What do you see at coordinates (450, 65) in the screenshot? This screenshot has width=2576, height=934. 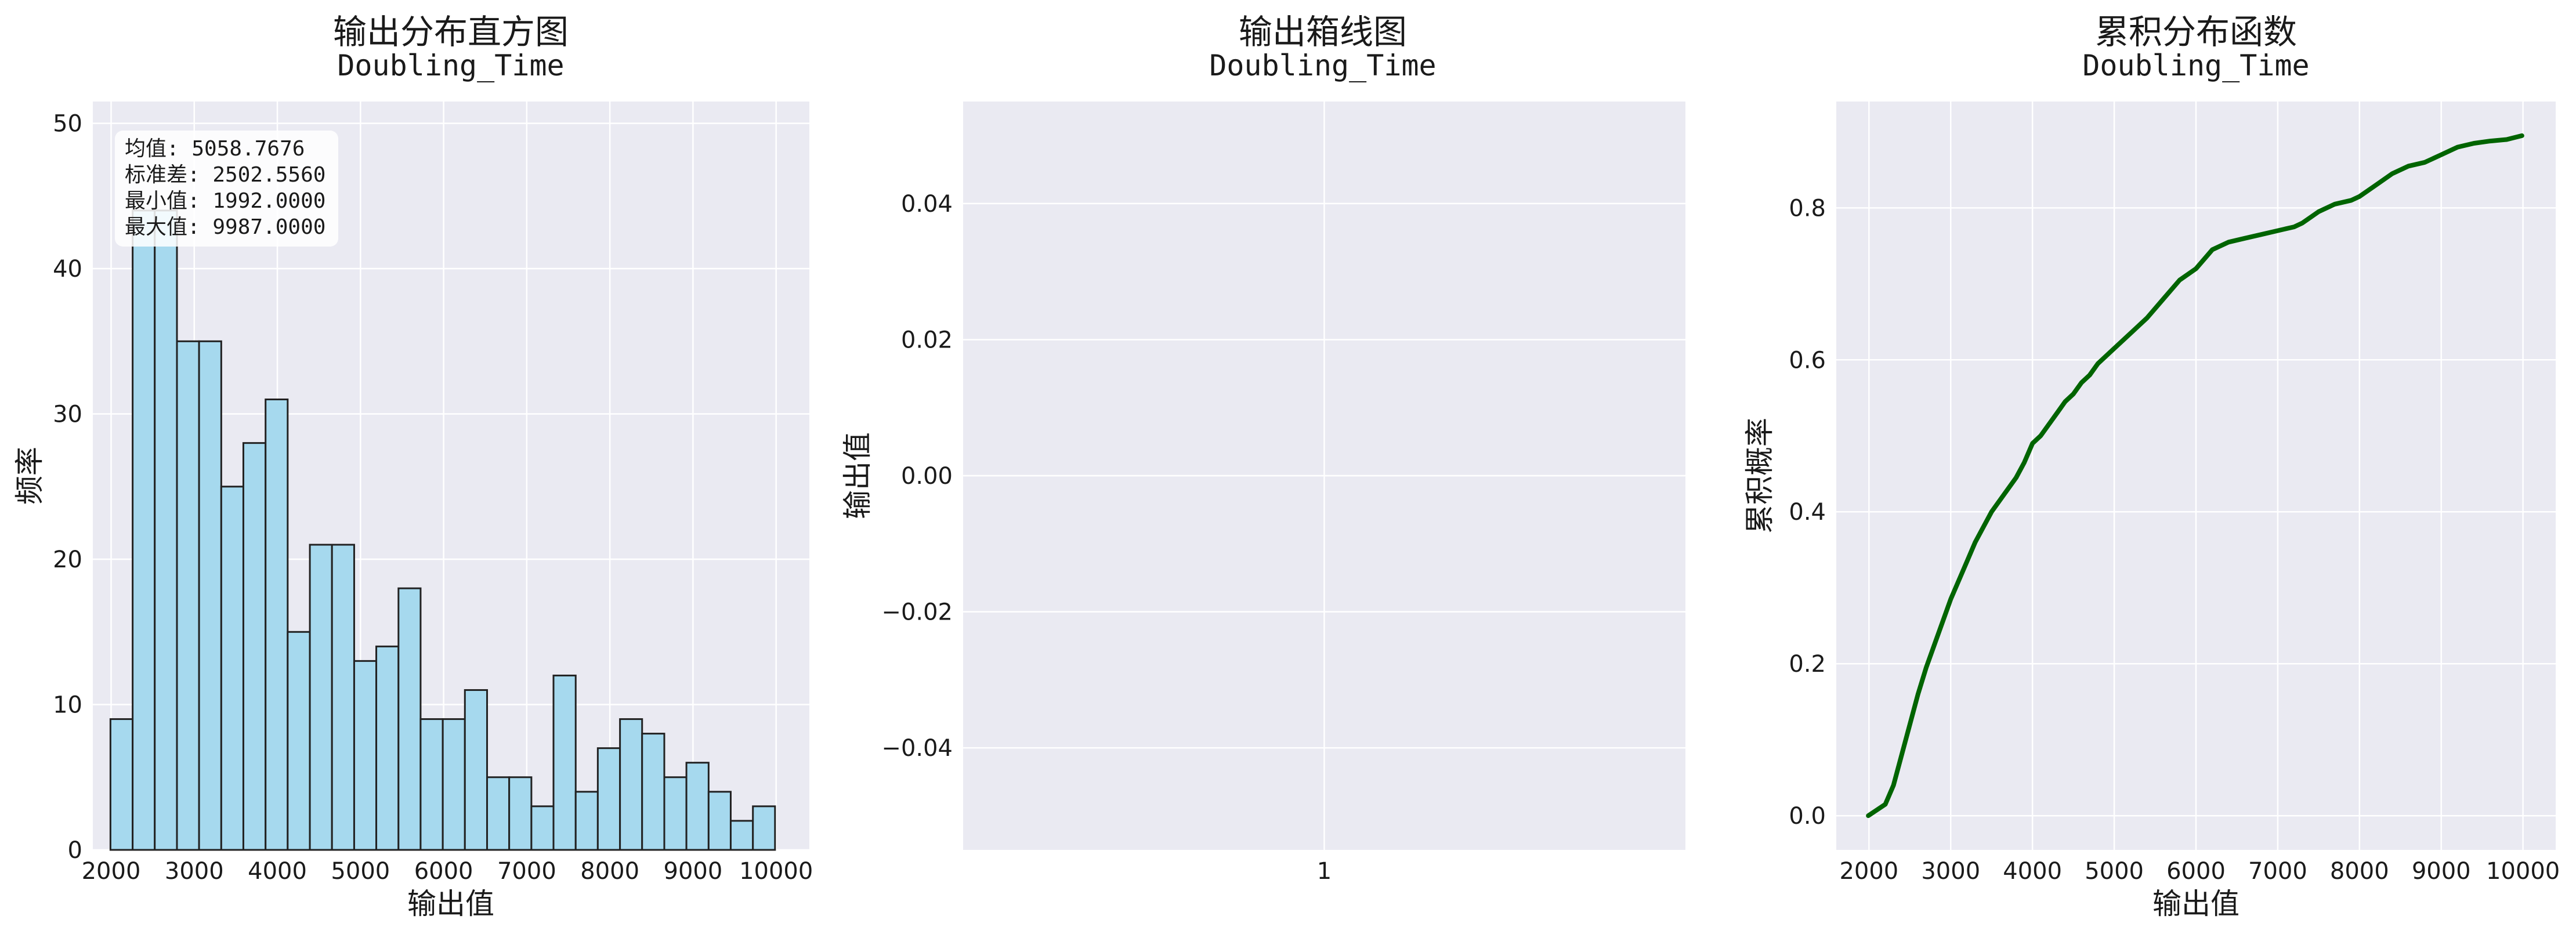 I see `histogram-subtitle: Doubling_Time` at bounding box center [450, 65].